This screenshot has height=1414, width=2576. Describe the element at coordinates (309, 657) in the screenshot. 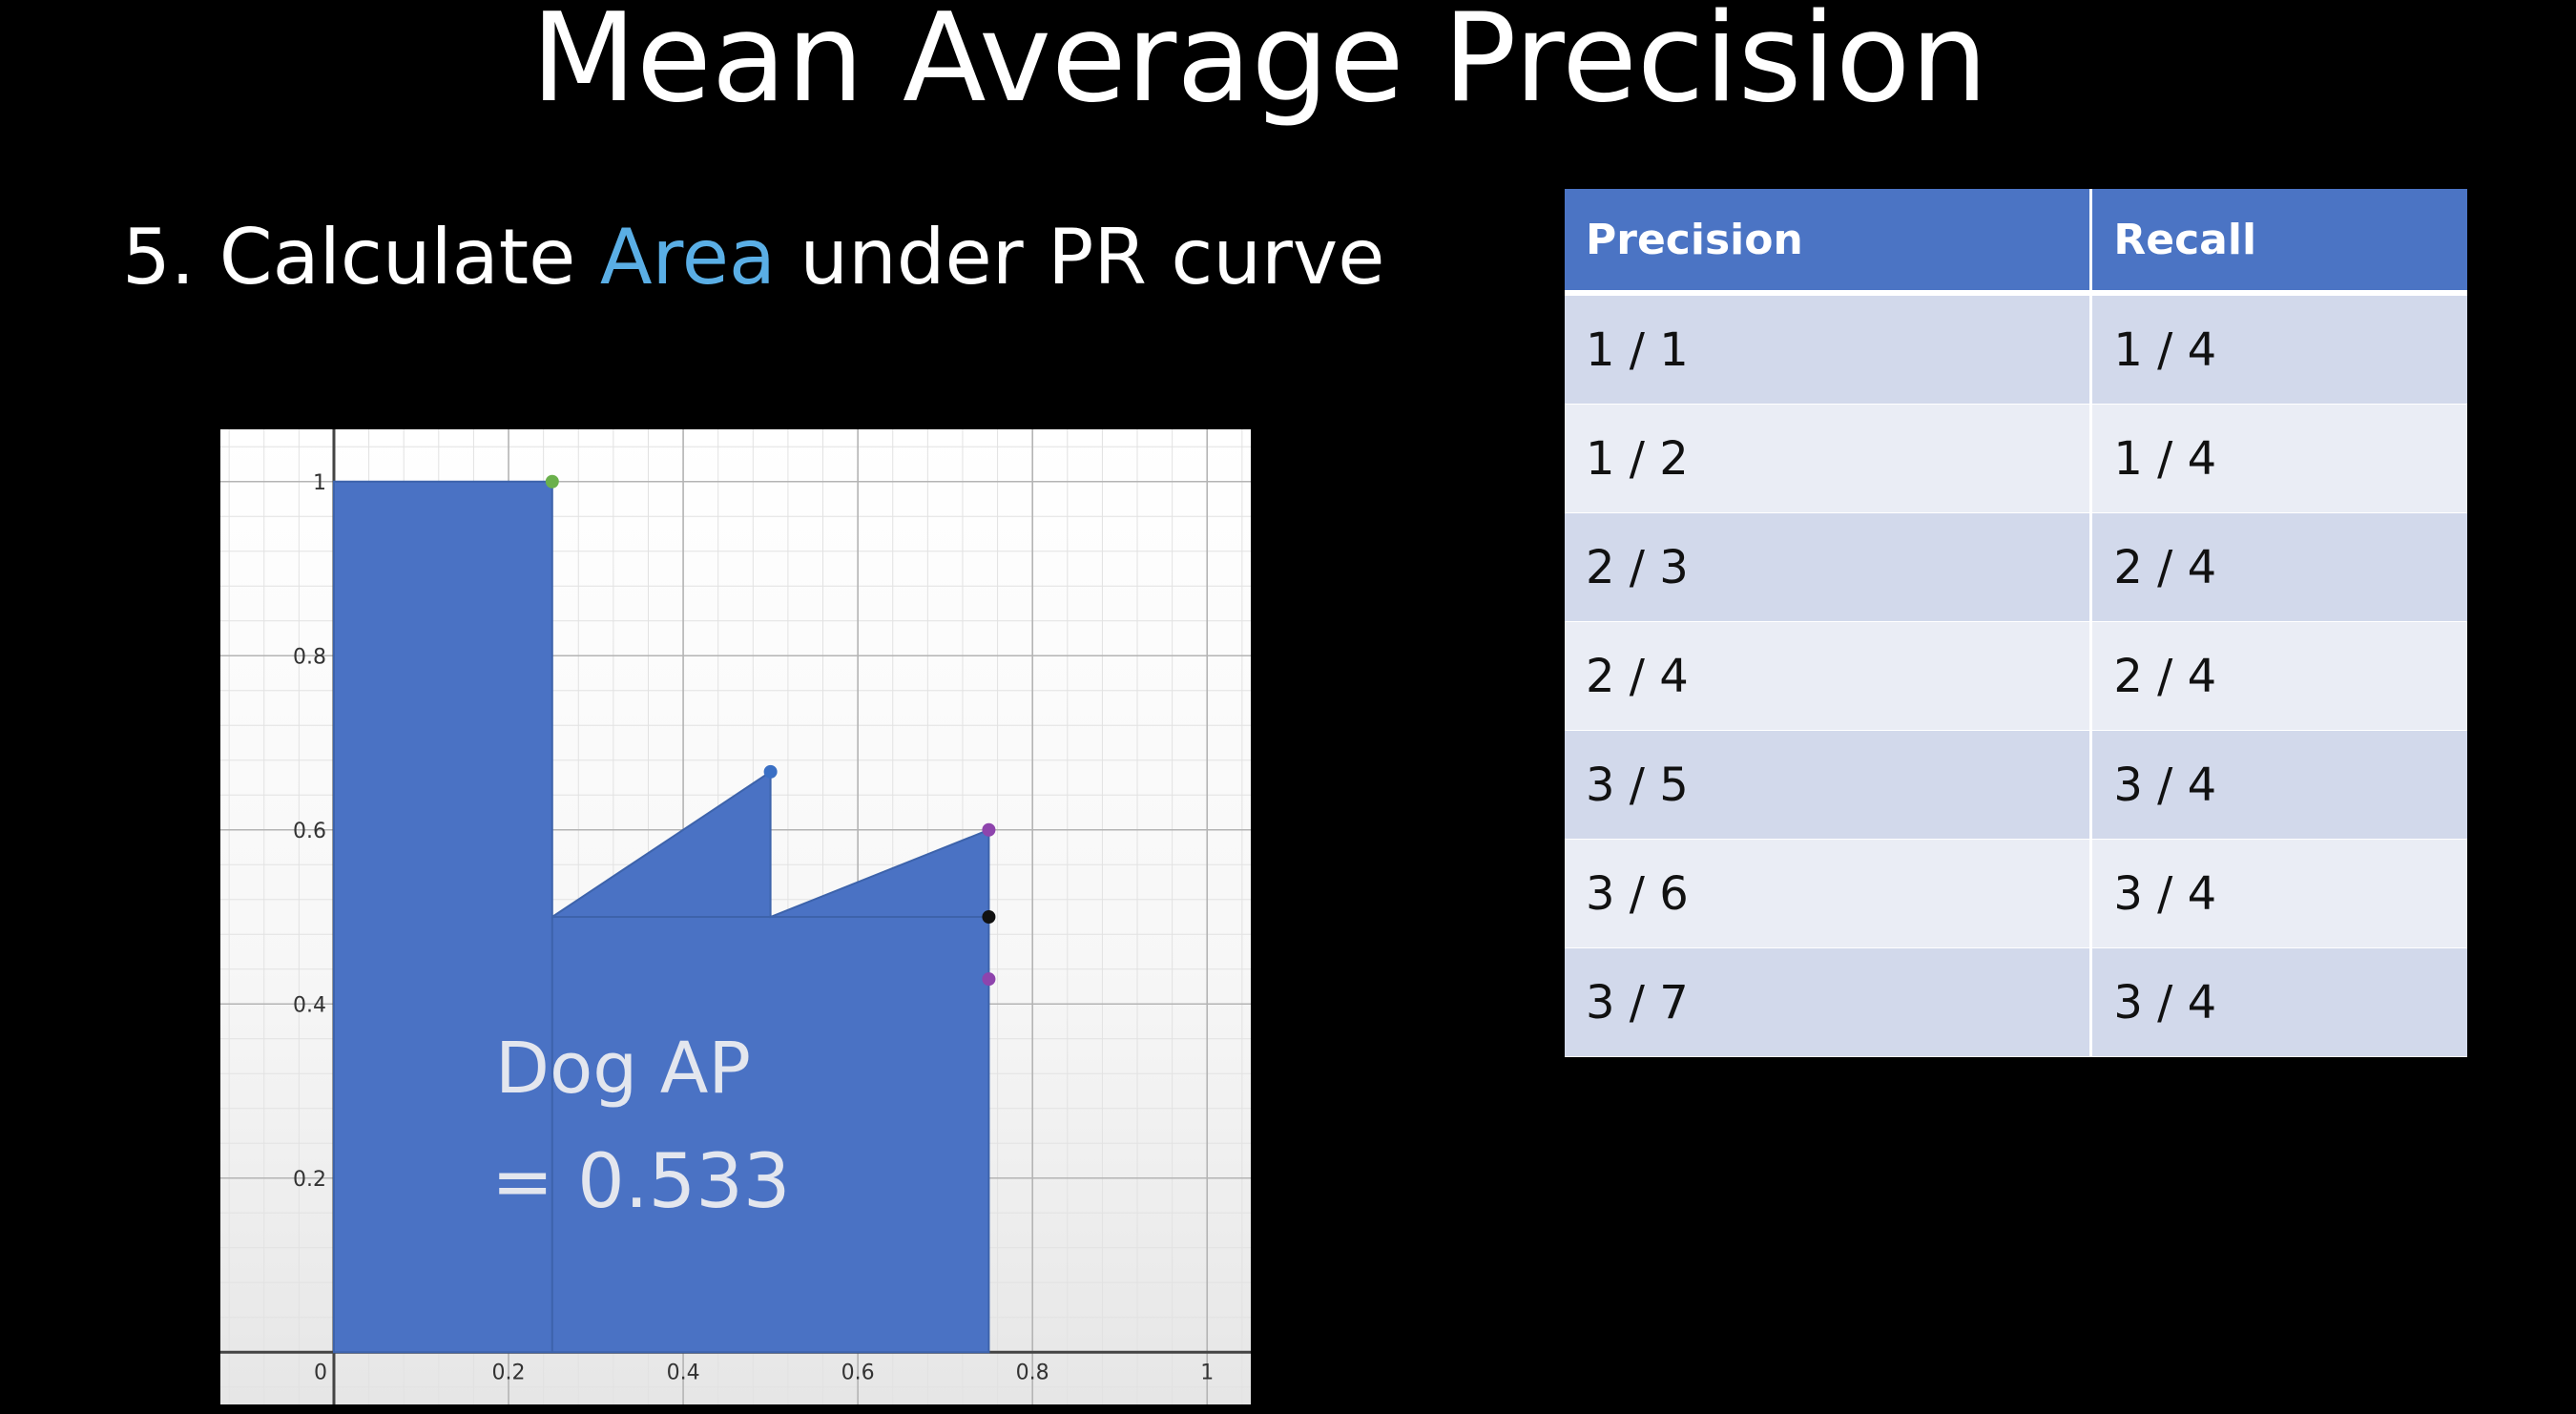

I see `y-tick-label: 0.8` at that location.